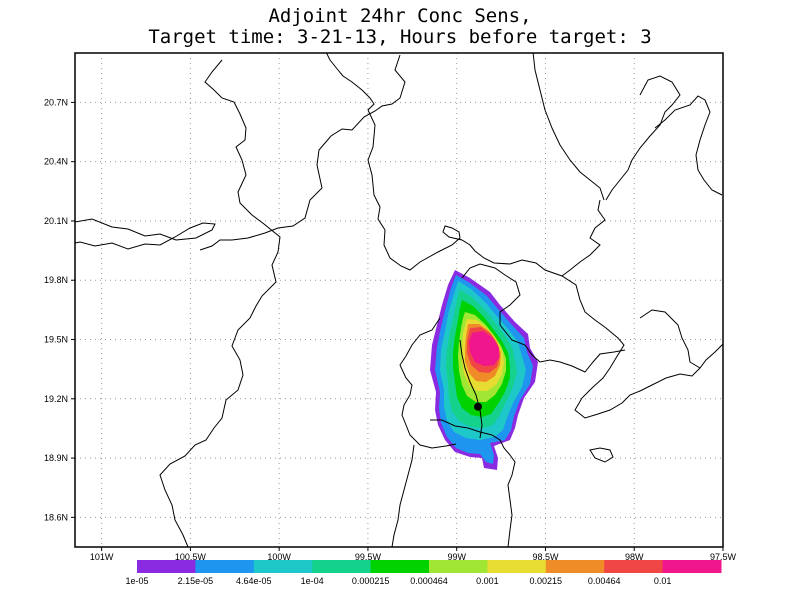 This screenshot has width=800, height=600. I want to click on contour-level-0.01, so click(484, 348).